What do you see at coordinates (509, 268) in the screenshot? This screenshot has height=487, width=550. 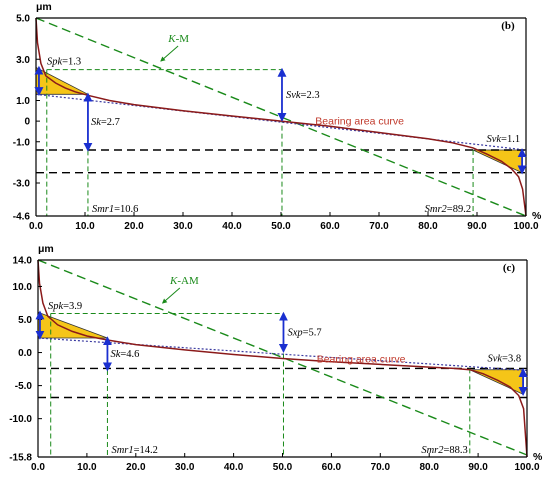 I see `panel-label: (c)` at bounding box center [509, 268].